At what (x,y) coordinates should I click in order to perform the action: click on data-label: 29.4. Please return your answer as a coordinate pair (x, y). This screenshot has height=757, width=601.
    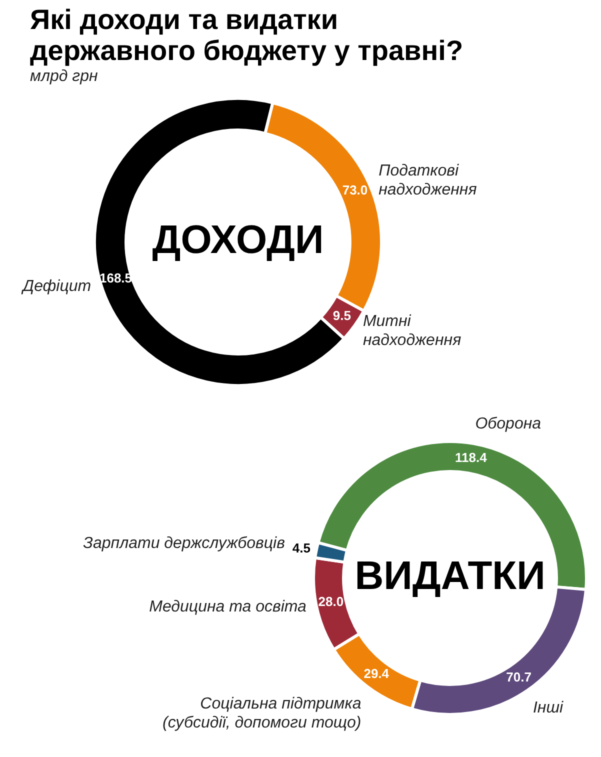
    Looking at the image, I should click on (377, 674).